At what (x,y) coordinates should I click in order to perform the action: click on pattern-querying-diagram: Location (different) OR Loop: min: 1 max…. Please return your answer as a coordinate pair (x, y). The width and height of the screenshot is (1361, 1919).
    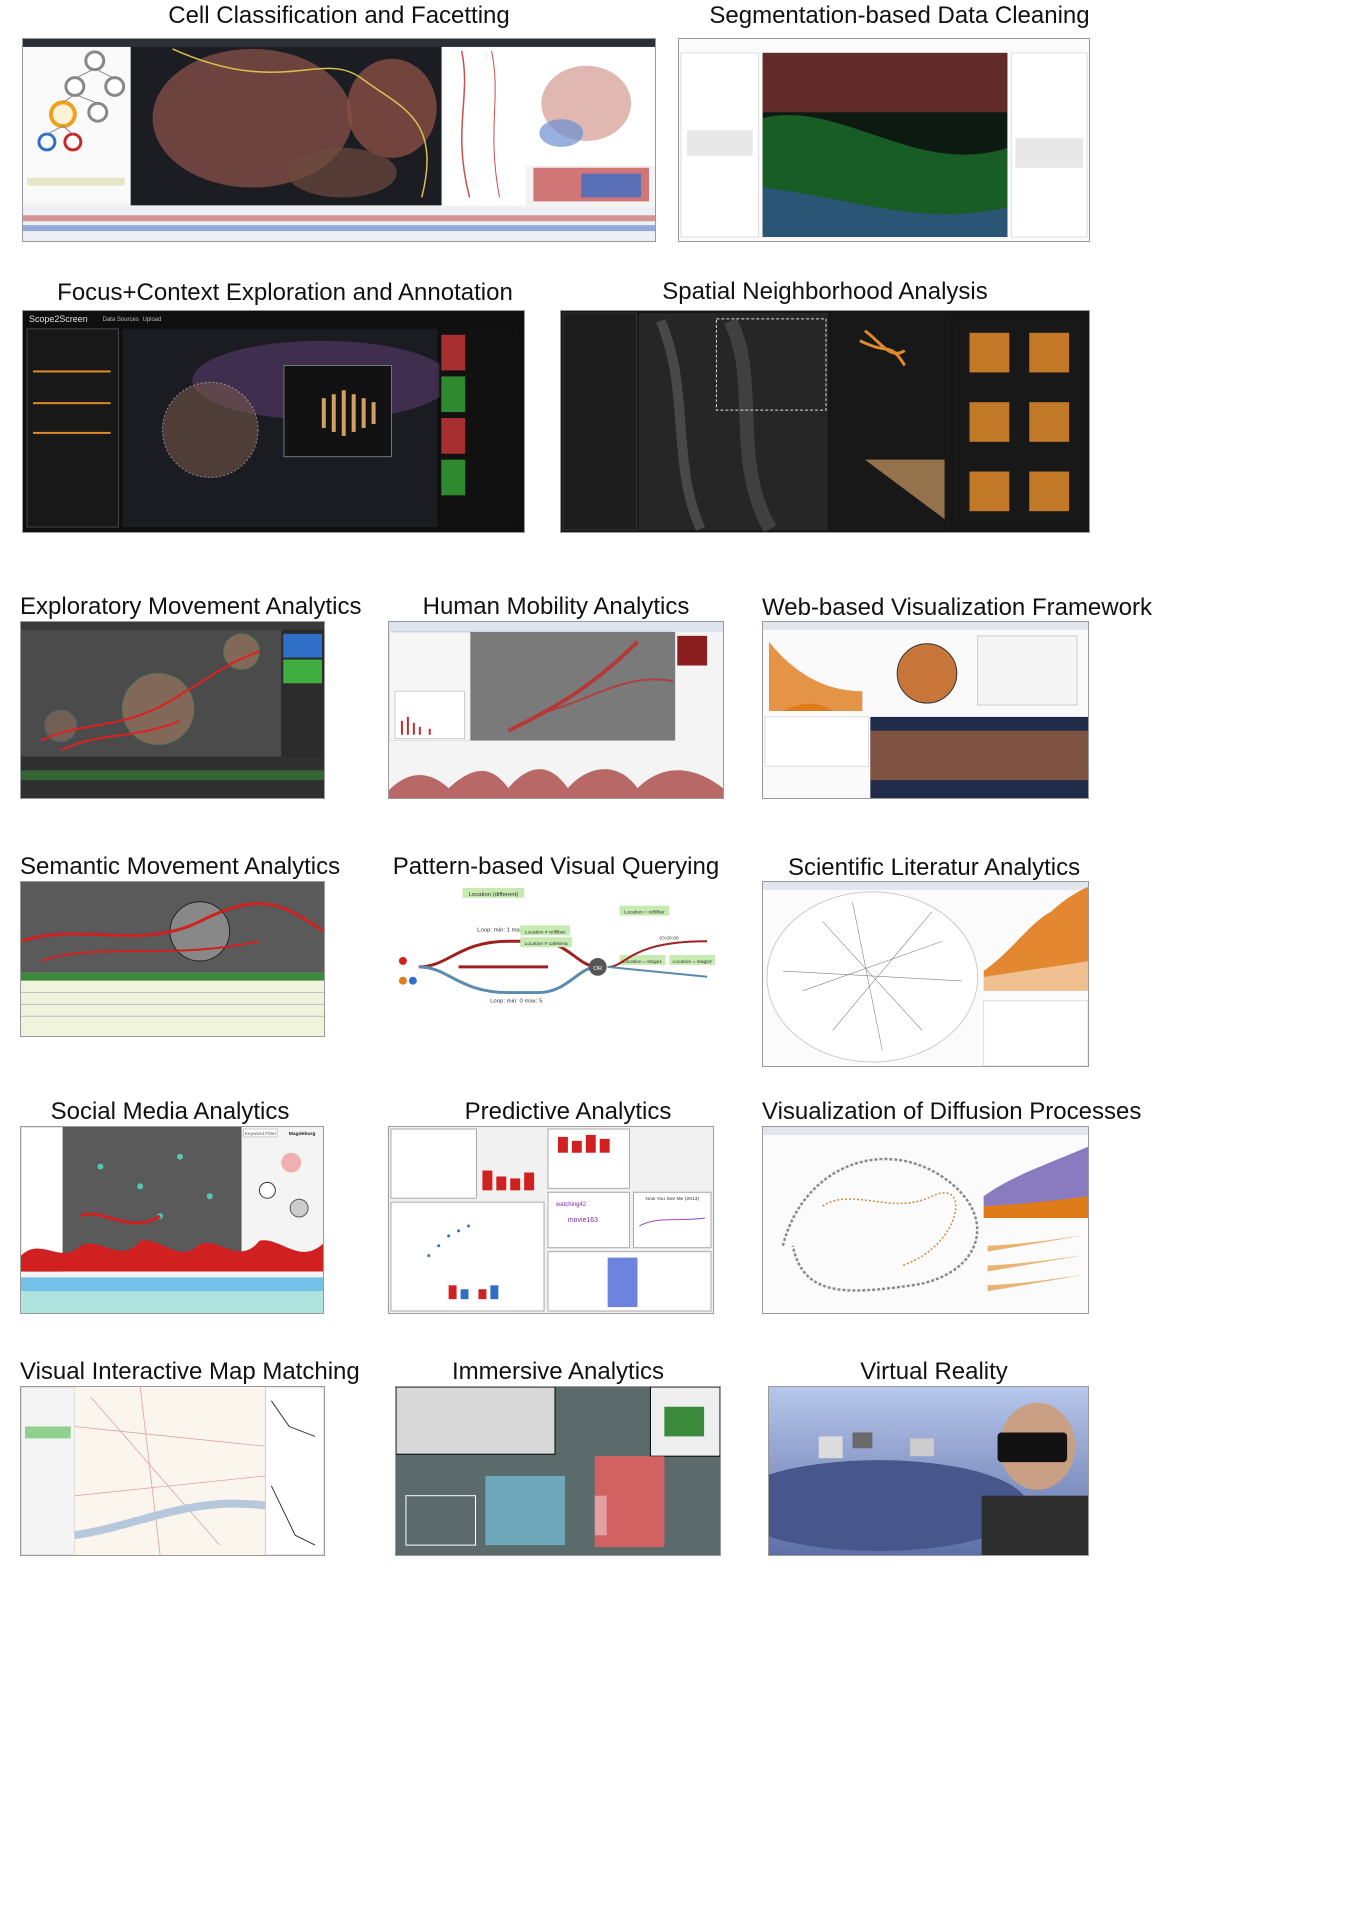
    Looking at the image, I should click on (556, 959).